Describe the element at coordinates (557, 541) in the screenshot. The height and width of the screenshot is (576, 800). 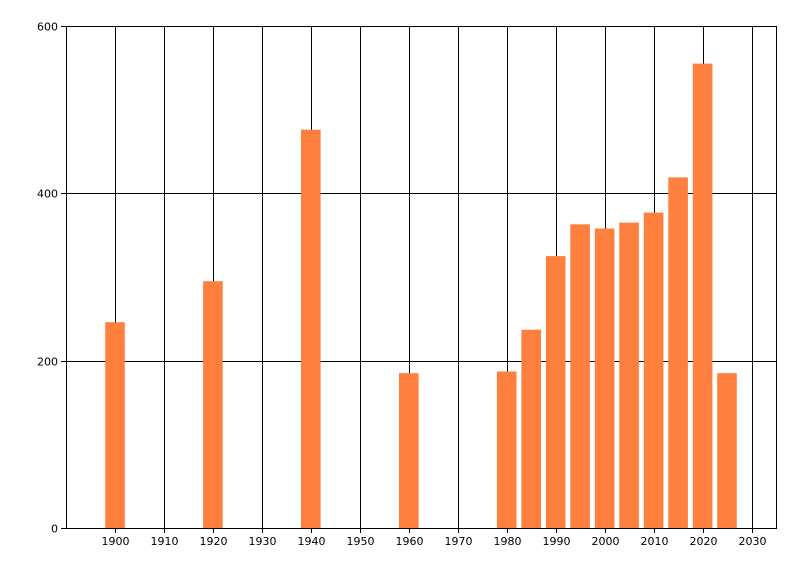
I see `x-tick-label-1990: 1990` at that location.